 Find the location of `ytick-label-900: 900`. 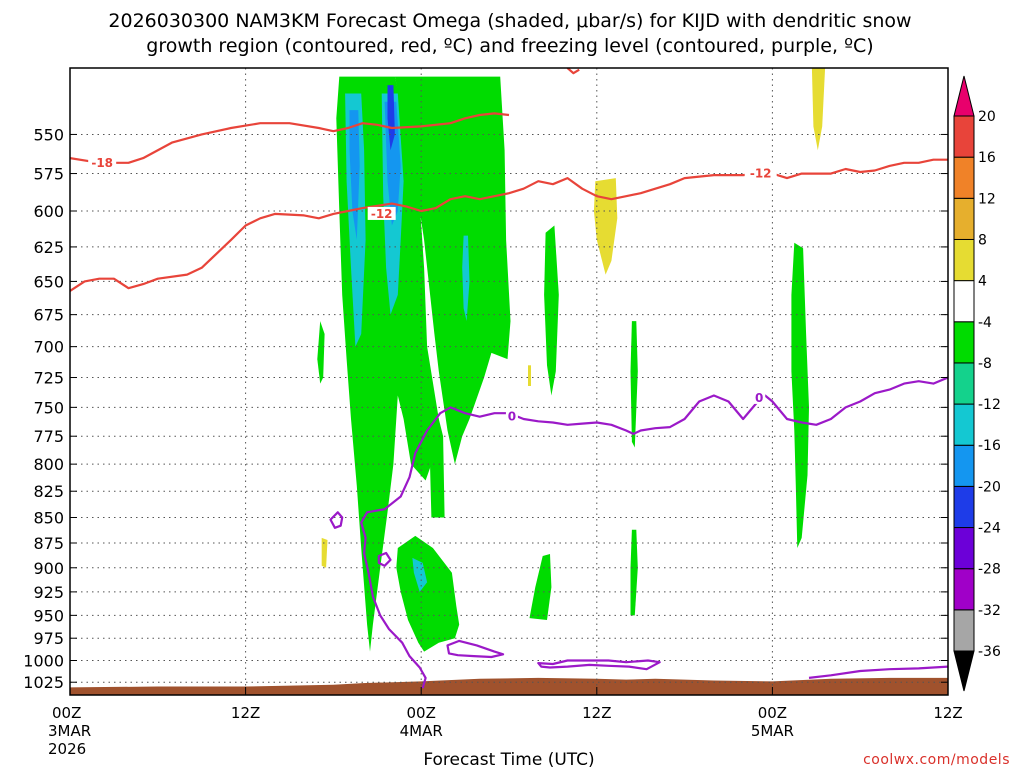

ytick-label-900: 900 is located at coordinates (48, 568).